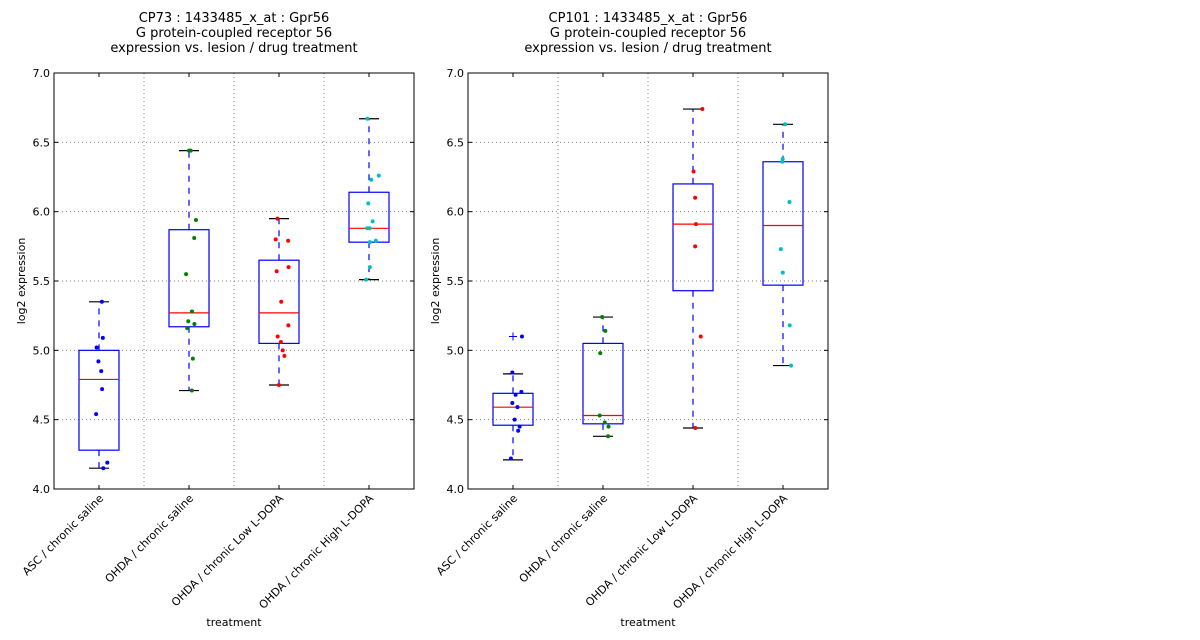  Describe the element at coordinates (513, 336) in the screenshot. I see `outlier-marker` at that location.